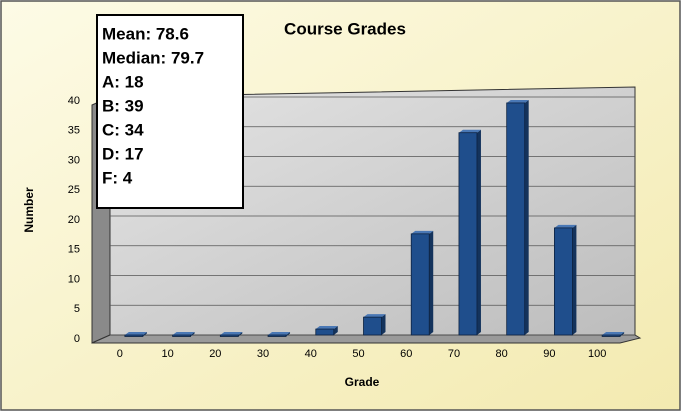 The height and width of the screenshot is (413, 683). What do you see at coordinates (311, 354) in the screenshot?
I see `x-tick-label: 40` at bounding box center [311, 354].